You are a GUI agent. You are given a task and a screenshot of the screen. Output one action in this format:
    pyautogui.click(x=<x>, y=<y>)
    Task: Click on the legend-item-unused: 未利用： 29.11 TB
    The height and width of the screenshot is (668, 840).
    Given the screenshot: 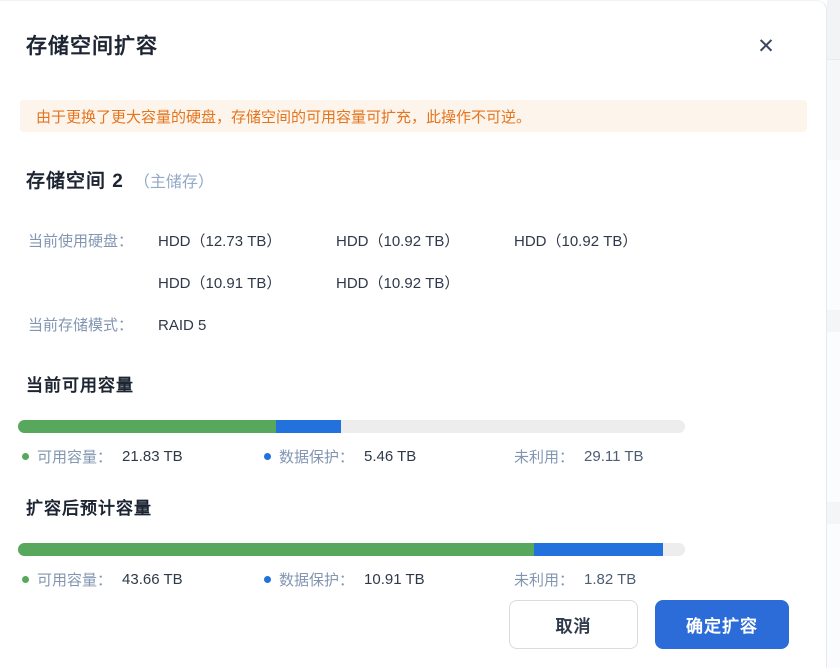 What is the action you would take?
    pyautogui.click(x=579, y=456)
    